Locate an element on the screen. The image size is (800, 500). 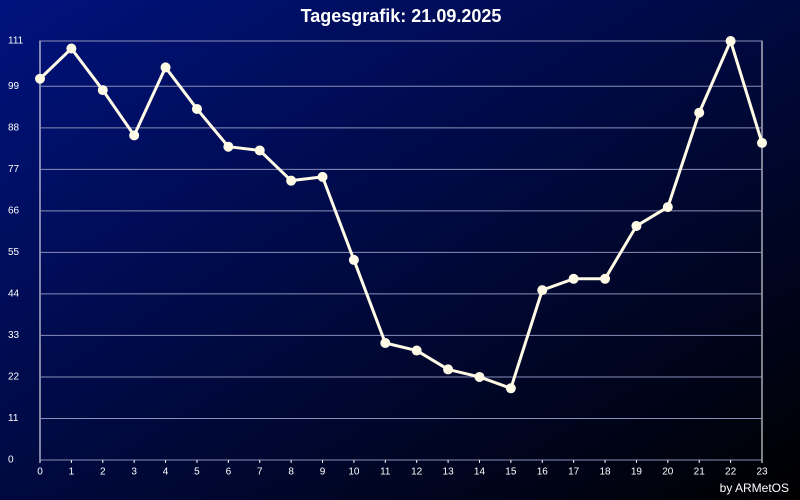
y-tick-label: 55 is located at coordinates (14, 252).